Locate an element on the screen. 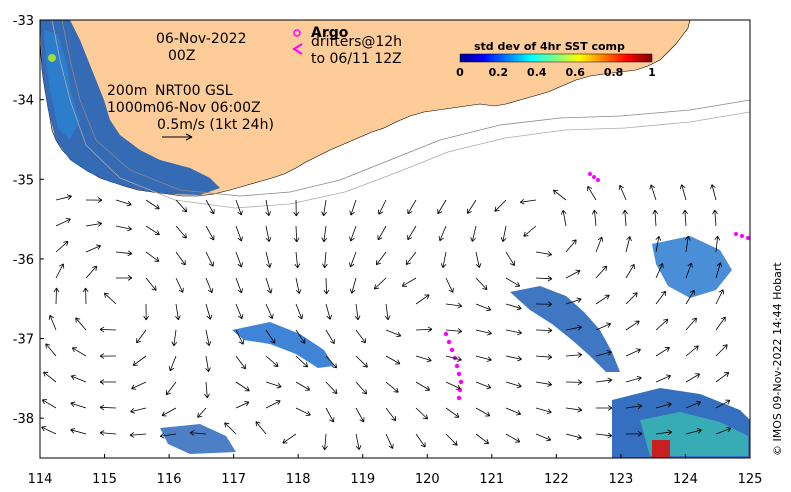  legend-drifters-line2: to 06/11 12Z is located at coordinates (356, 59).